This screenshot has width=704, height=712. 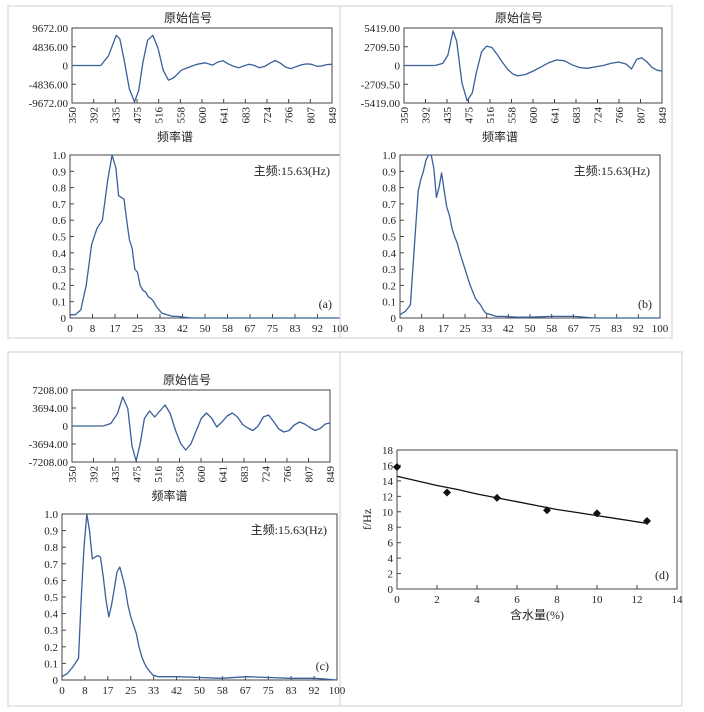 I want to click on panel-c-spectrum-ytick-label: 0.8, so click(x=51, y=548).